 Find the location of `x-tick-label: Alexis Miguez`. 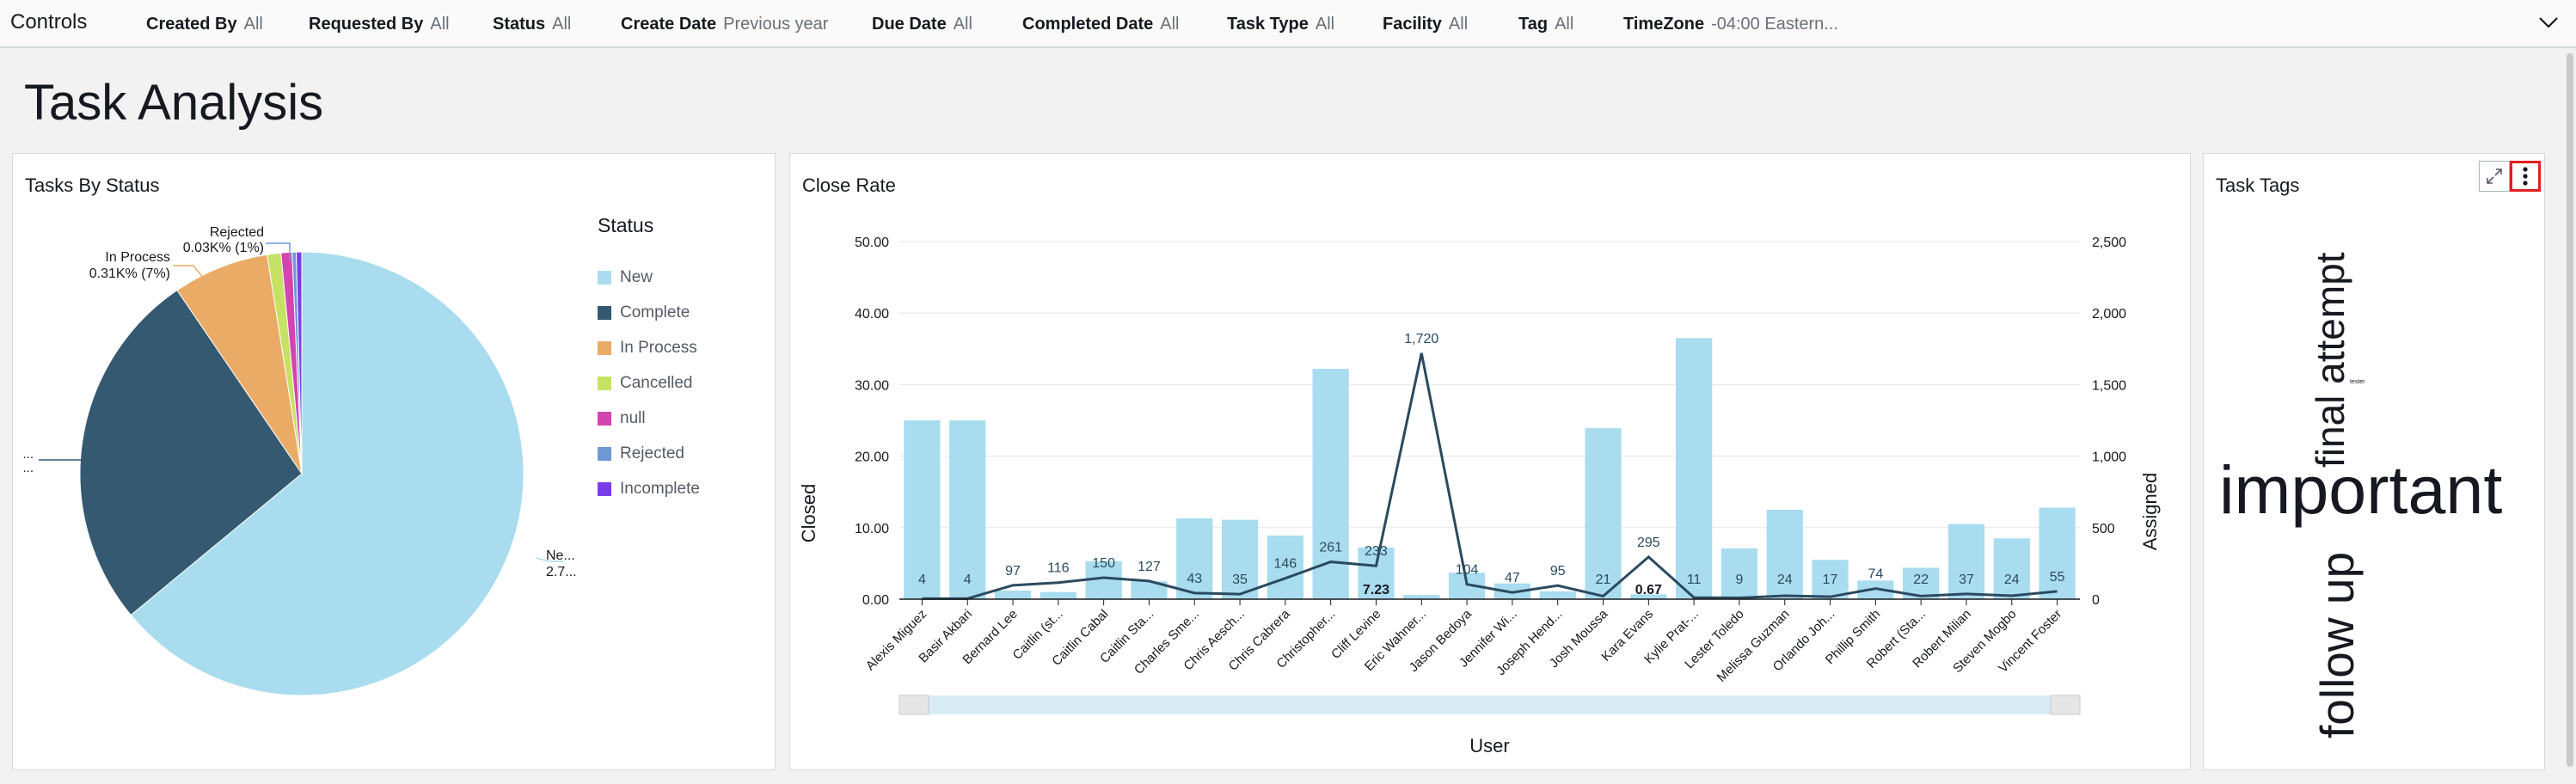

x-tick-label: Alexis Miguez is located at coordinates (896, 640).